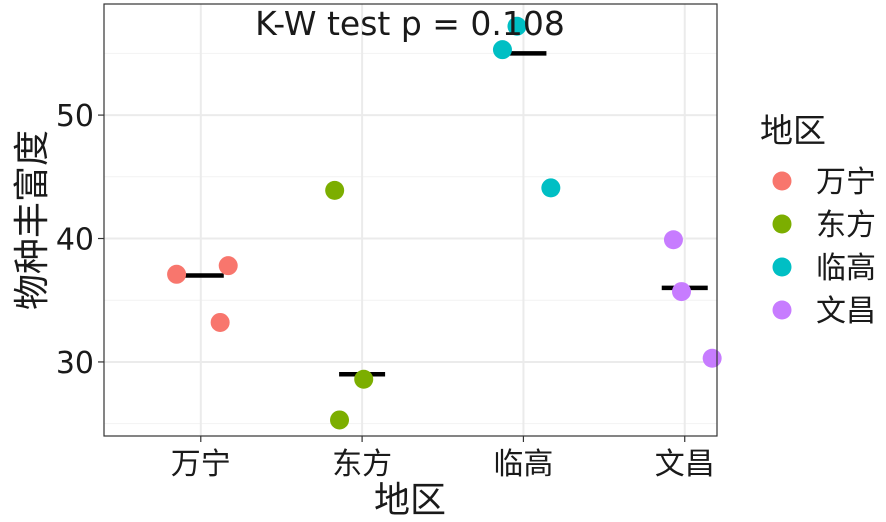  What do you see at coordinates (410, 23) in the screenshot?
I see `annotation: K-W test p = 0.108` at bounding box center [410, 23].